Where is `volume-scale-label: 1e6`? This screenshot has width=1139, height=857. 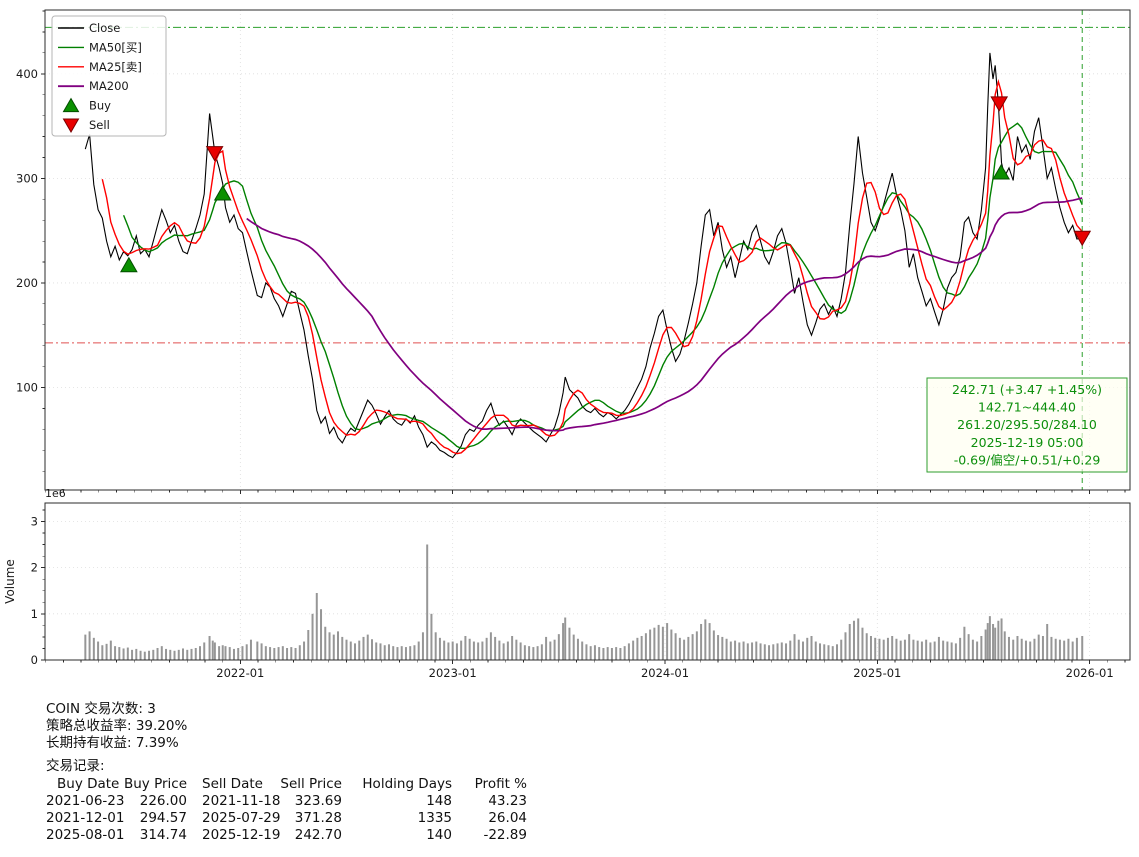
volume-scale-label: 1e6 is located at coordinates (55, 493).